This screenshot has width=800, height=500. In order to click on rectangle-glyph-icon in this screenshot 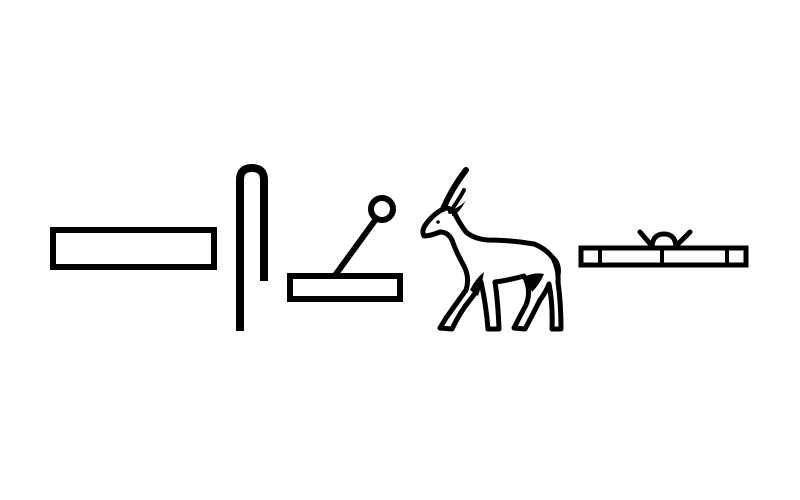, I will do `click(133, 248)`.